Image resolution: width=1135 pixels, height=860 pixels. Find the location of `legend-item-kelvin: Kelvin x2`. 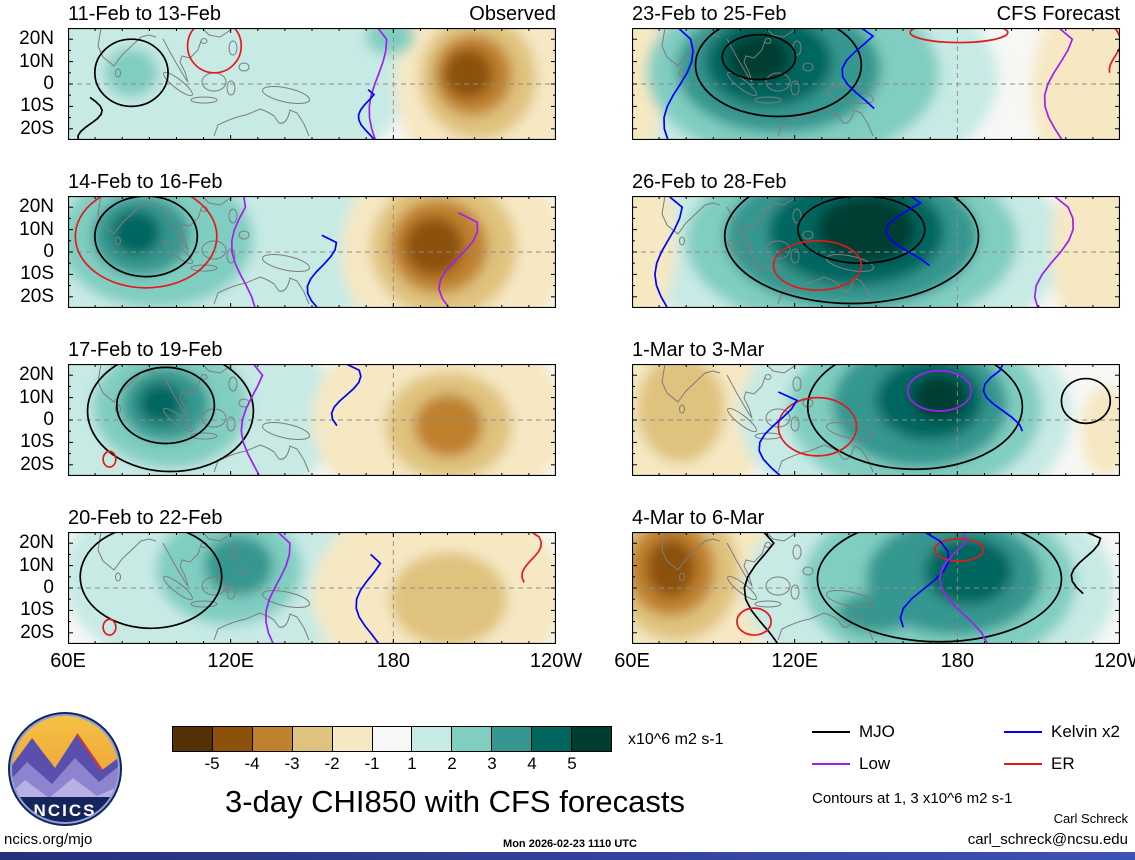

legend-item-kelvin: Kelvin x2 is located at coordinates (1062, 732).